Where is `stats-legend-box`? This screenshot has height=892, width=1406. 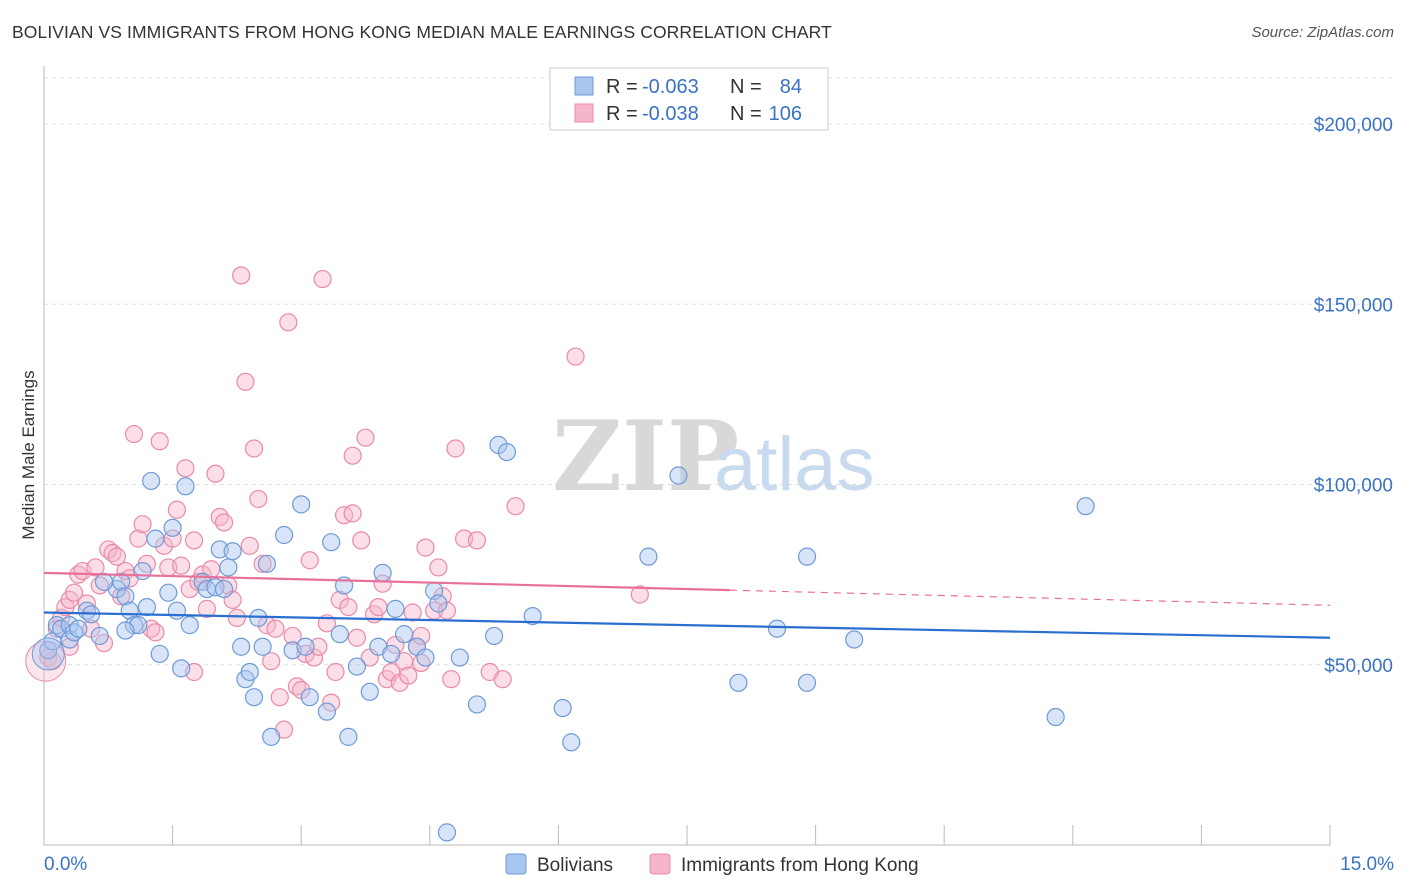
stats-legend-box is located at coordinates (689, 99).